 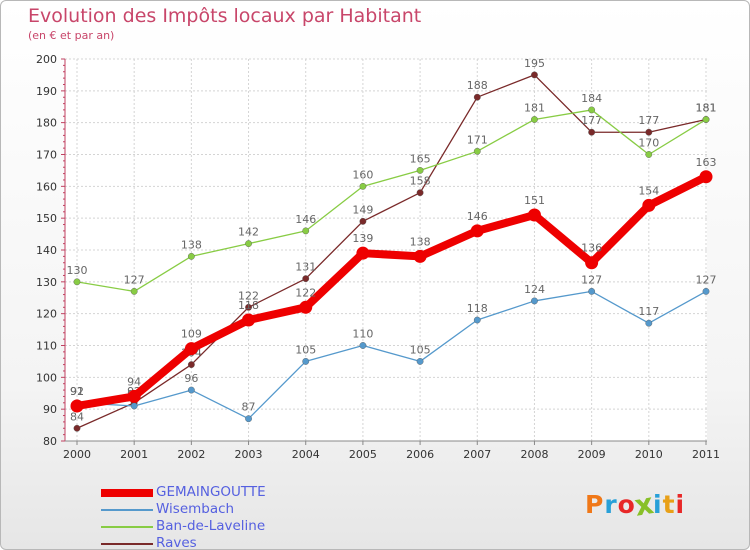 I want to click on data-label: 170, so click(x=648, y=143).